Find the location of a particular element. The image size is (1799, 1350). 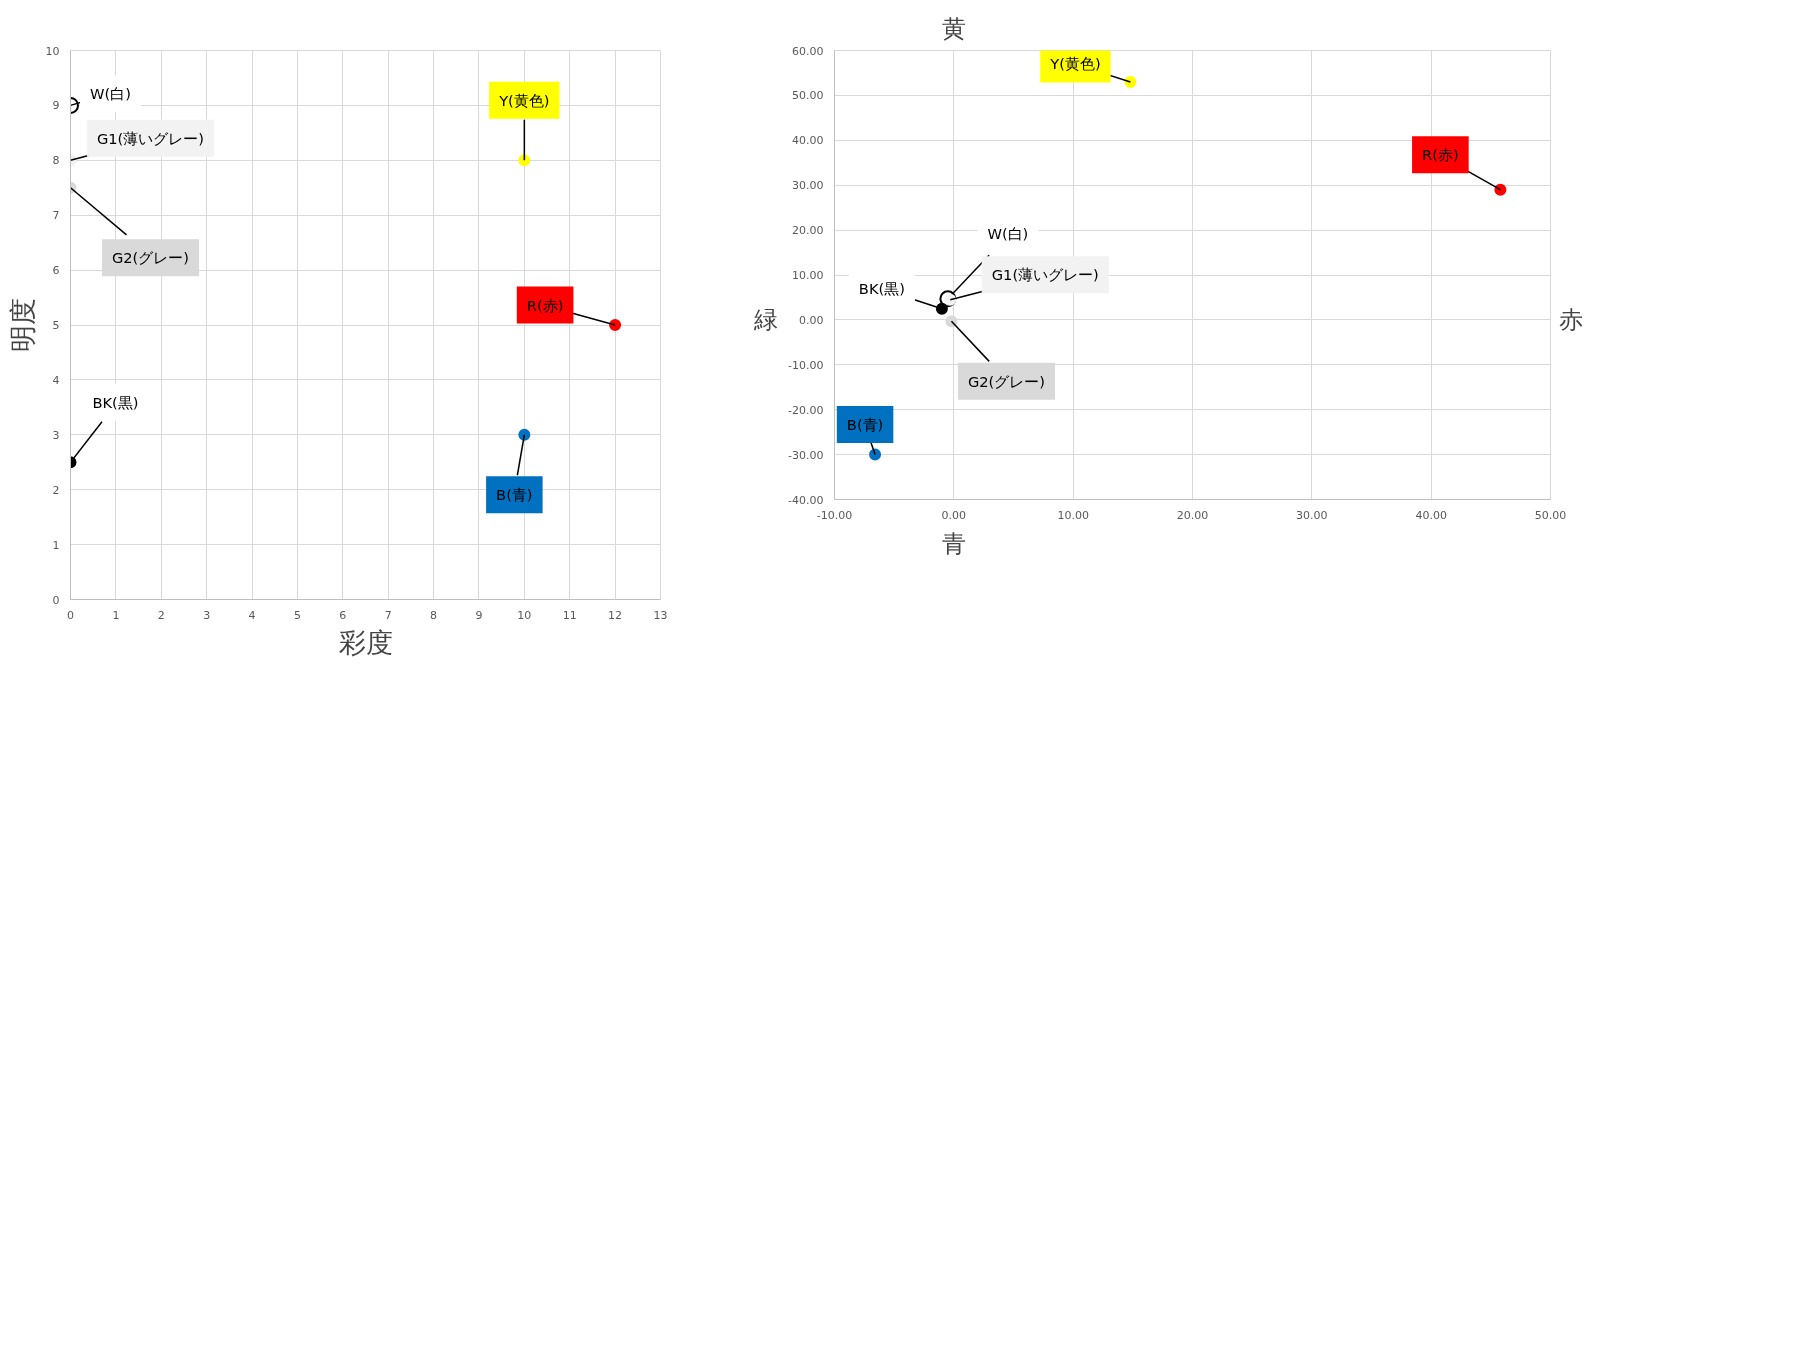

series-label: Y(黄色) is located at coordinates (1075, 64).